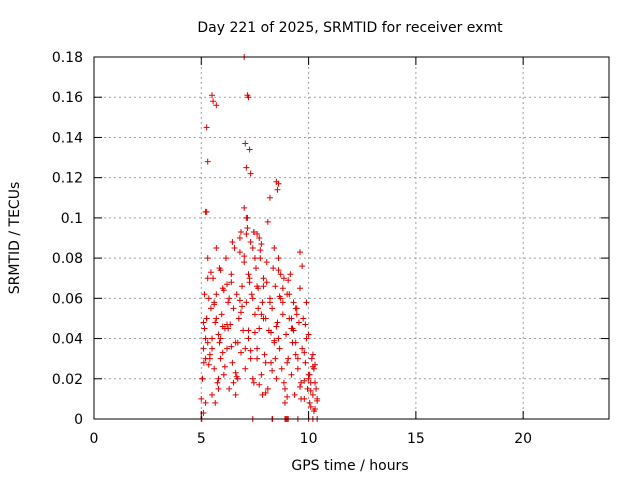 This screenshot has width=640, height=480. Describe the element at coordinates (67, 58) in the screenshot. I see `y-tick-label: 0.18` at that location.